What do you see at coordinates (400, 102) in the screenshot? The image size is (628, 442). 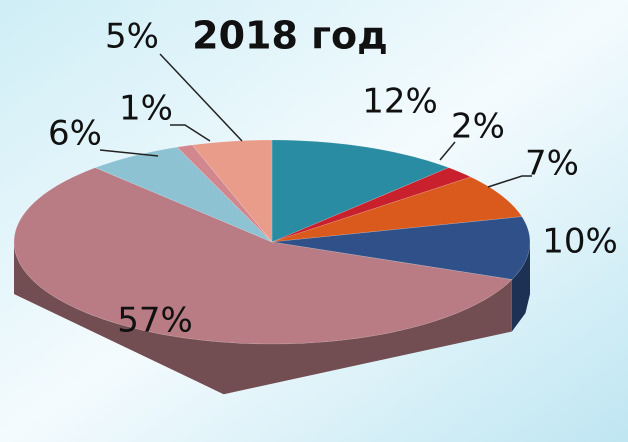 I see `data-label: 12%` at bounding box center [400, 102].